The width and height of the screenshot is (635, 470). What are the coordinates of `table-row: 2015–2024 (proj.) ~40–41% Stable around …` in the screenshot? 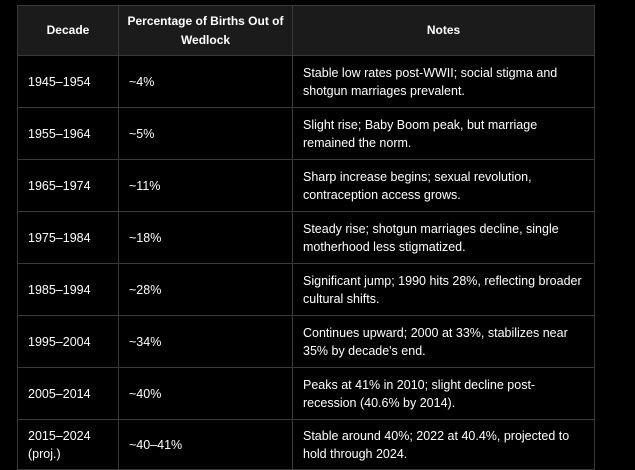 It's located at (306, 444).